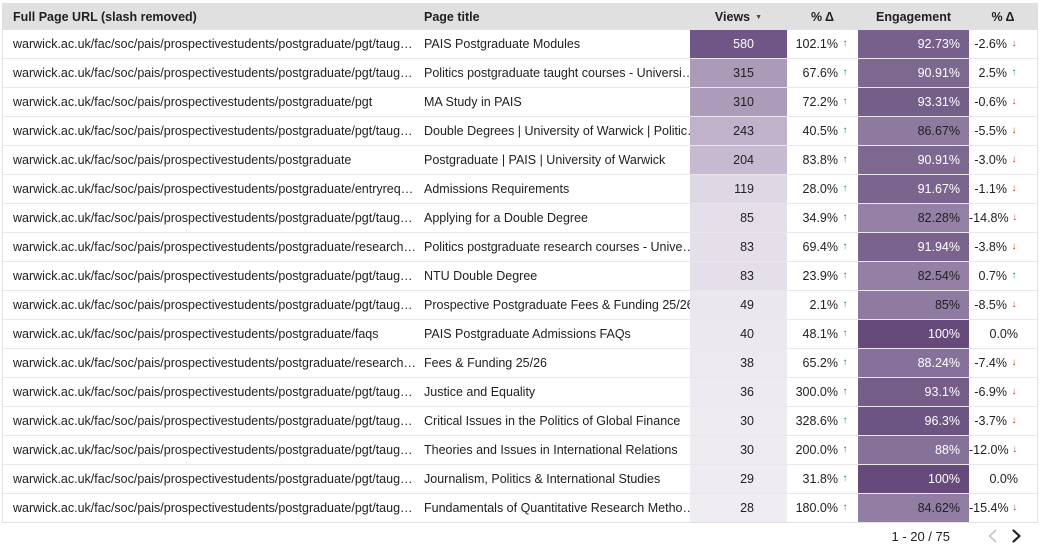  What do you see at coordinates (825, 189) in the screenshot?
I see `cell-views-delta: 28.0% ↑` at bounding box center [825, 189].